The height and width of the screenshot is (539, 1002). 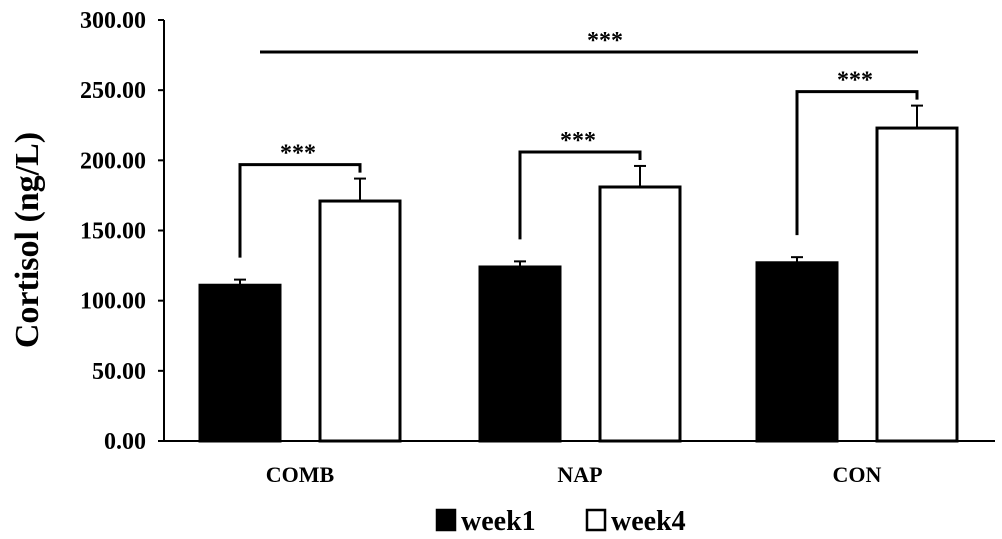 What do you see at coordinates (113, 302) in the screenshot?
I see `y-tick-label: 100.00` at bounding box center [113, 302].